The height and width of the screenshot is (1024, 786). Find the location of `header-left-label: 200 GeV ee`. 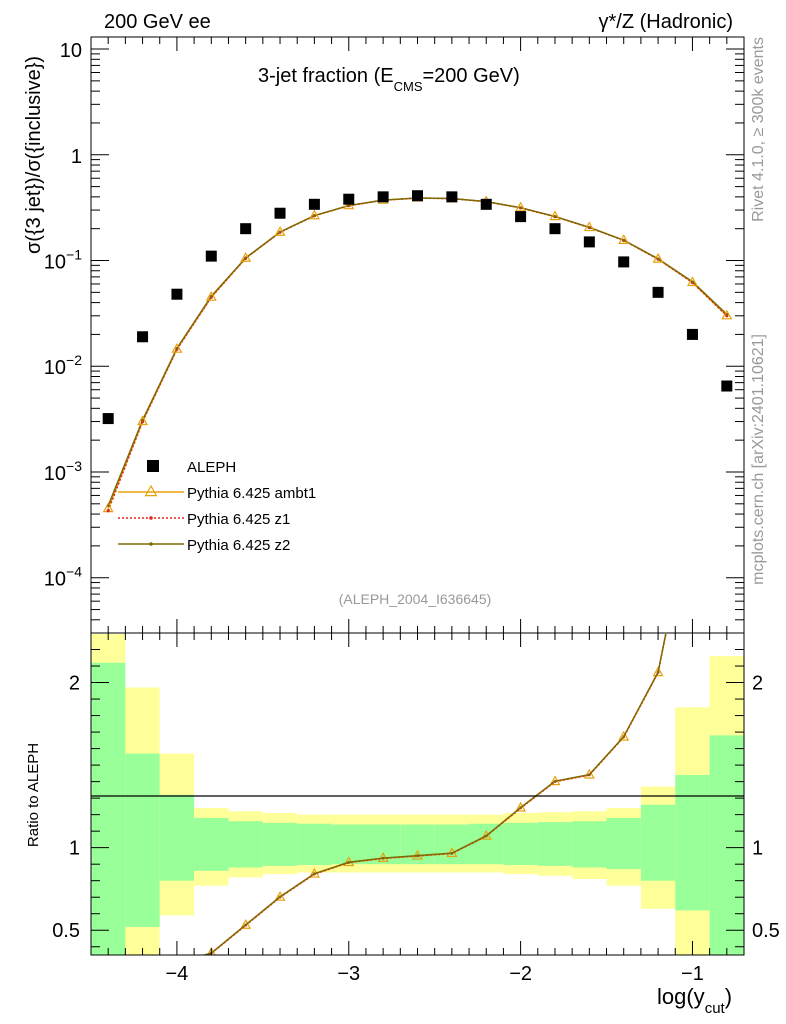

header-left-label: 200 GeV ee is located at coordinates (157, 22).